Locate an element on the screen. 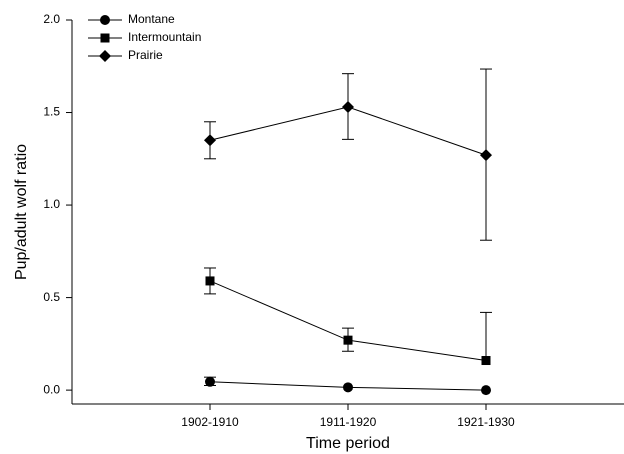 The image size is (624, 454). y-axis-title: Pup/adult wolf ratio is located at coordinates (21, 212).